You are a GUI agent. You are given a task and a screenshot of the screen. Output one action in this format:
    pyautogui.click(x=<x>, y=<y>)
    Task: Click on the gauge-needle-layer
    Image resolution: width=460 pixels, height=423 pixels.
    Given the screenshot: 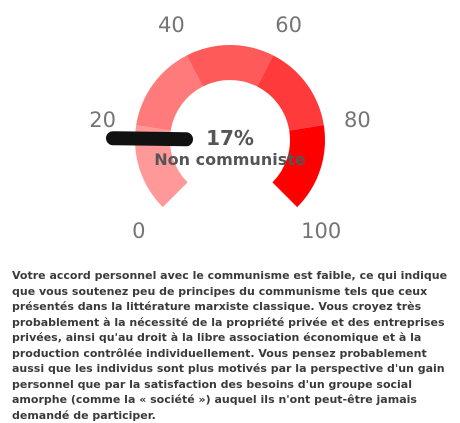 What is the action you would take?
    pyautogui.click(x=149, y=139)
    